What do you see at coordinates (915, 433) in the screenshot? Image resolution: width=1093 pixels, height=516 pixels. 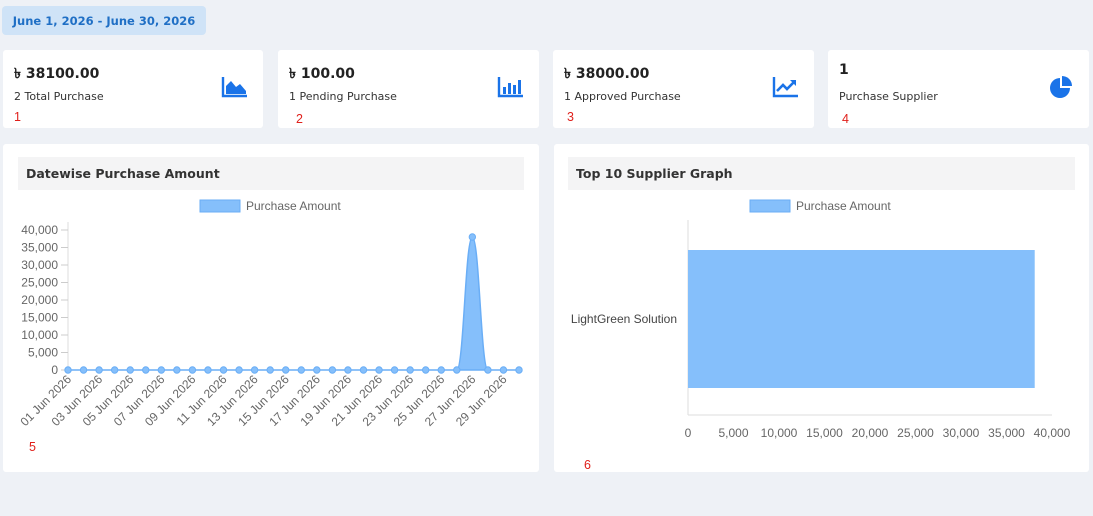 I see `x-tick-label: 25,000` at bounding box center [915, 433].